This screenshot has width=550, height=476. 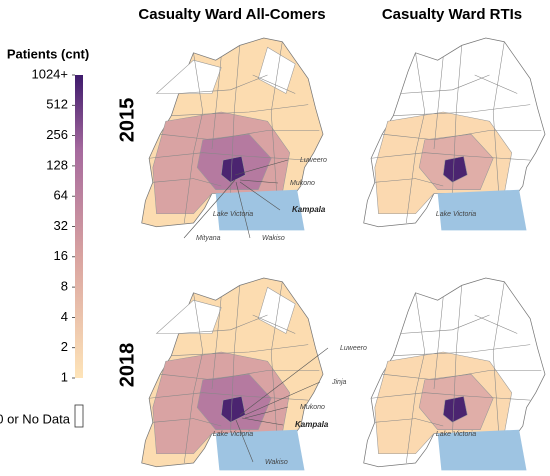 What do you see at coordinates (57, 104) in the screenshot?
I see `tick-label: 512` at bounding box center [57, 104].